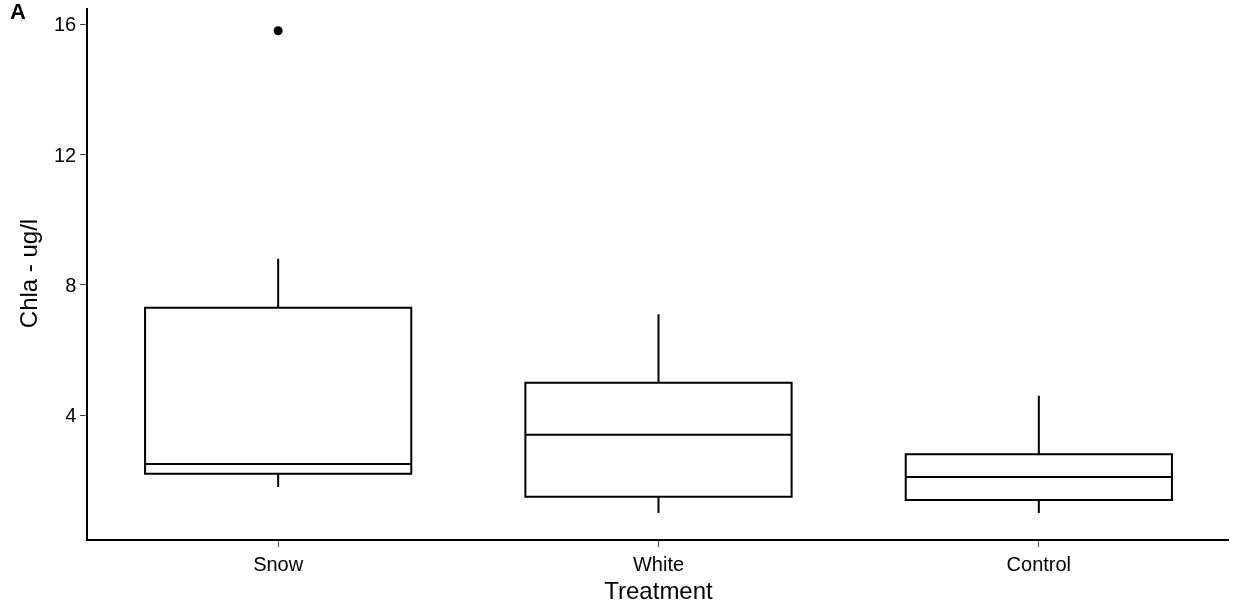  Describe the element at coordinates (1039, 563) in the screenshot. I see `x-tick-label: Control` at that location.